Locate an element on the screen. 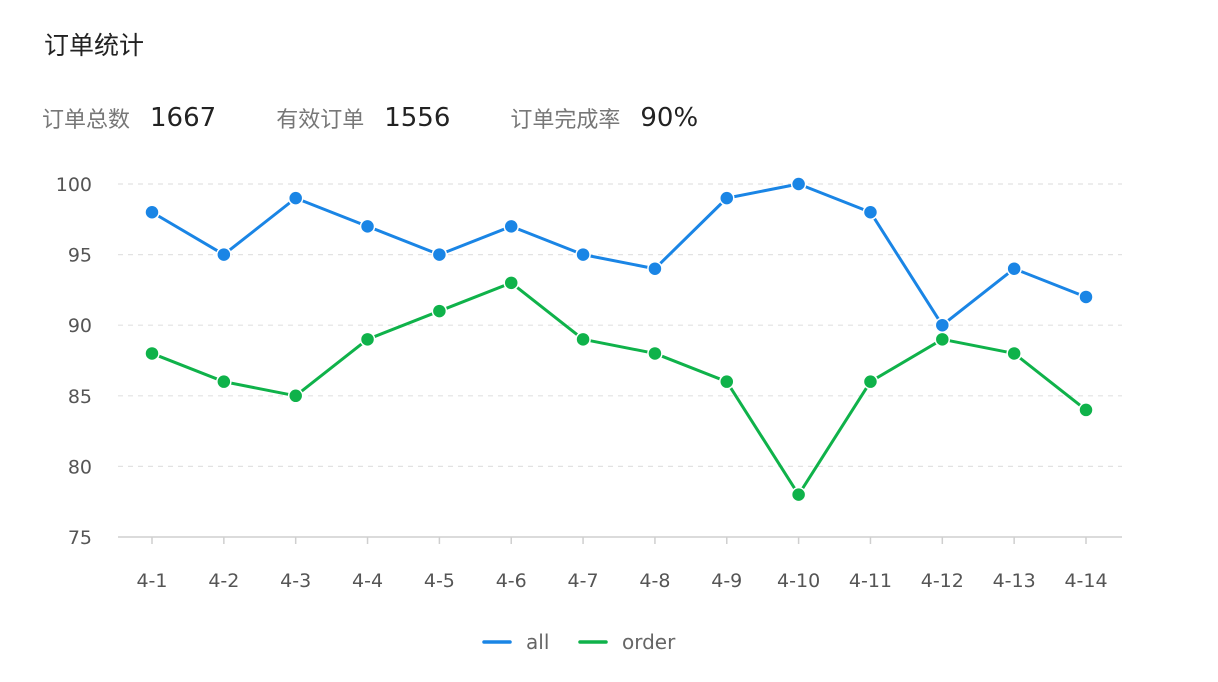 The image size is (1218, 682). stat-completion-rate: 订单完成率 90% is located at coordinates (604, 118).